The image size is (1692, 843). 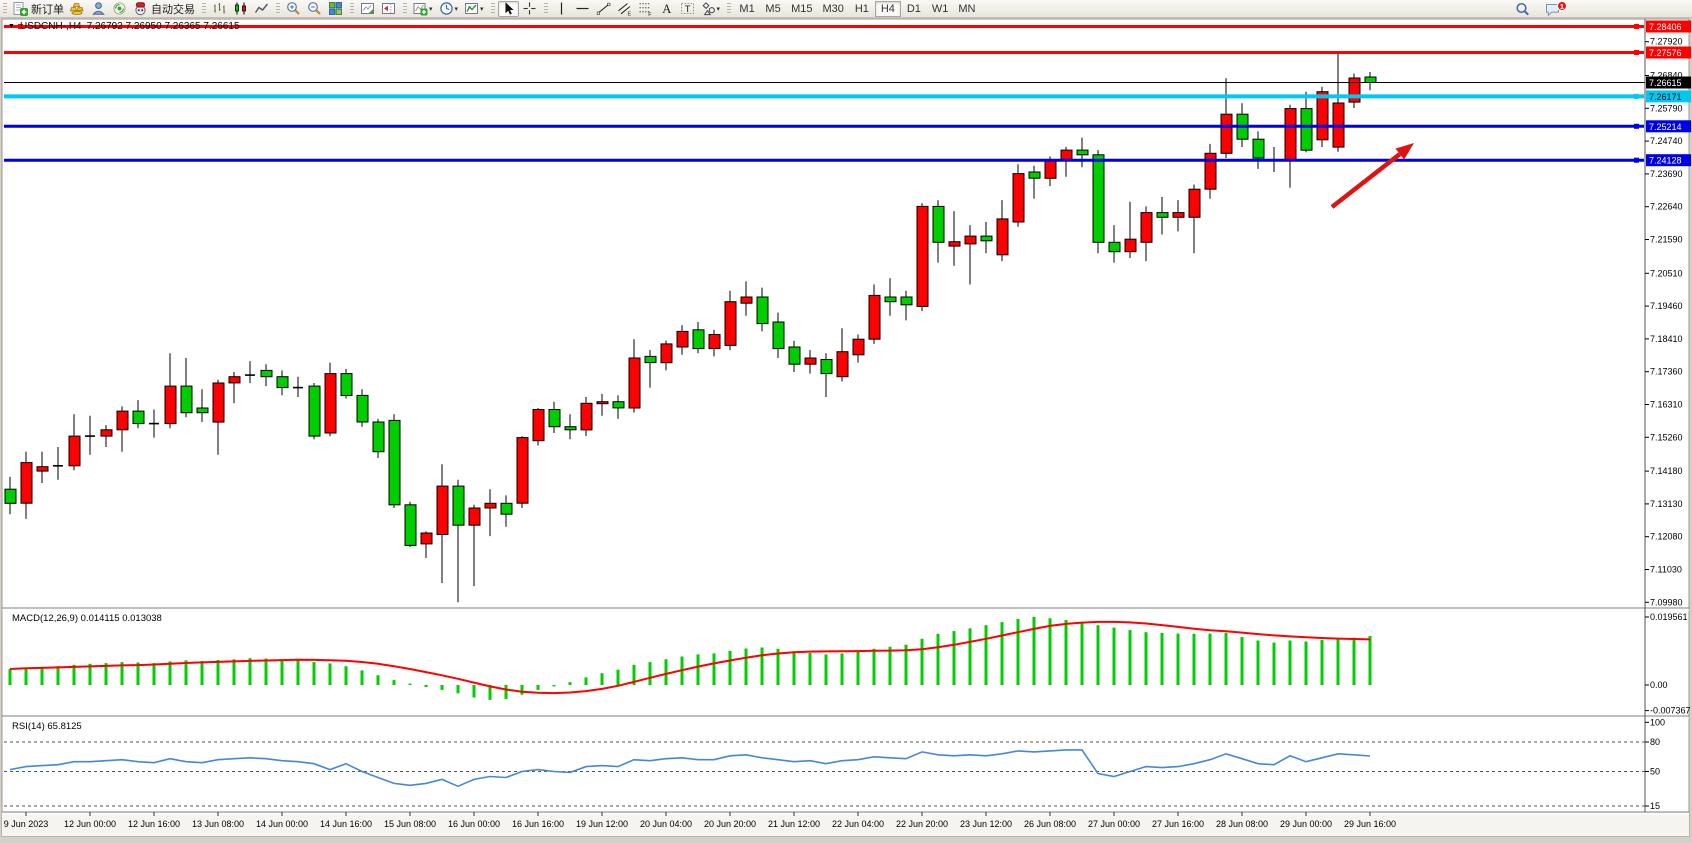 I want to click on channel-button: E, so click(x=624, y=9).